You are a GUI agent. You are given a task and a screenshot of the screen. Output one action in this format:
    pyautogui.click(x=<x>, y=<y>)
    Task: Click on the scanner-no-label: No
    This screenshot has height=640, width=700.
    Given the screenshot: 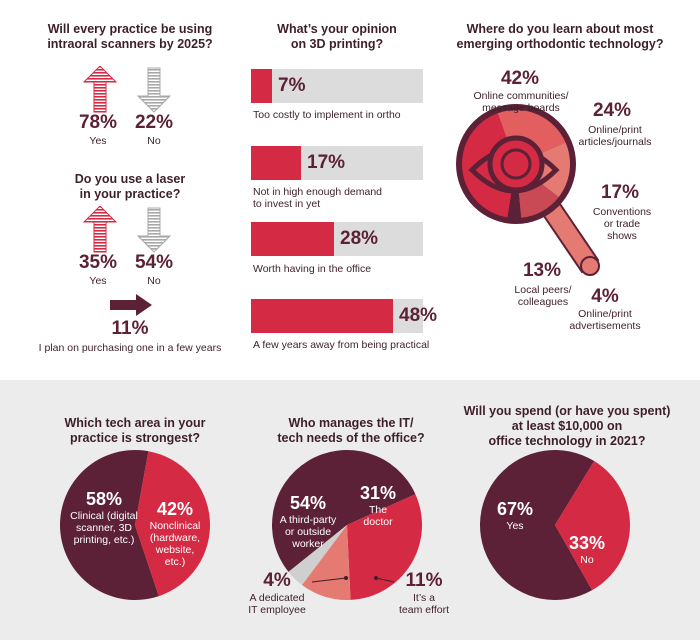 What is the action you would take?
    pyautogui.click(x=154, y=141)
    